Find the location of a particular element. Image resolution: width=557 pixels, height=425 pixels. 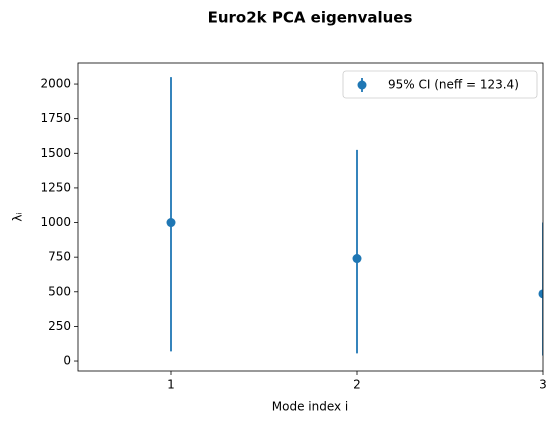

x-tick-label: 1 is located at coordinates (171, 385).